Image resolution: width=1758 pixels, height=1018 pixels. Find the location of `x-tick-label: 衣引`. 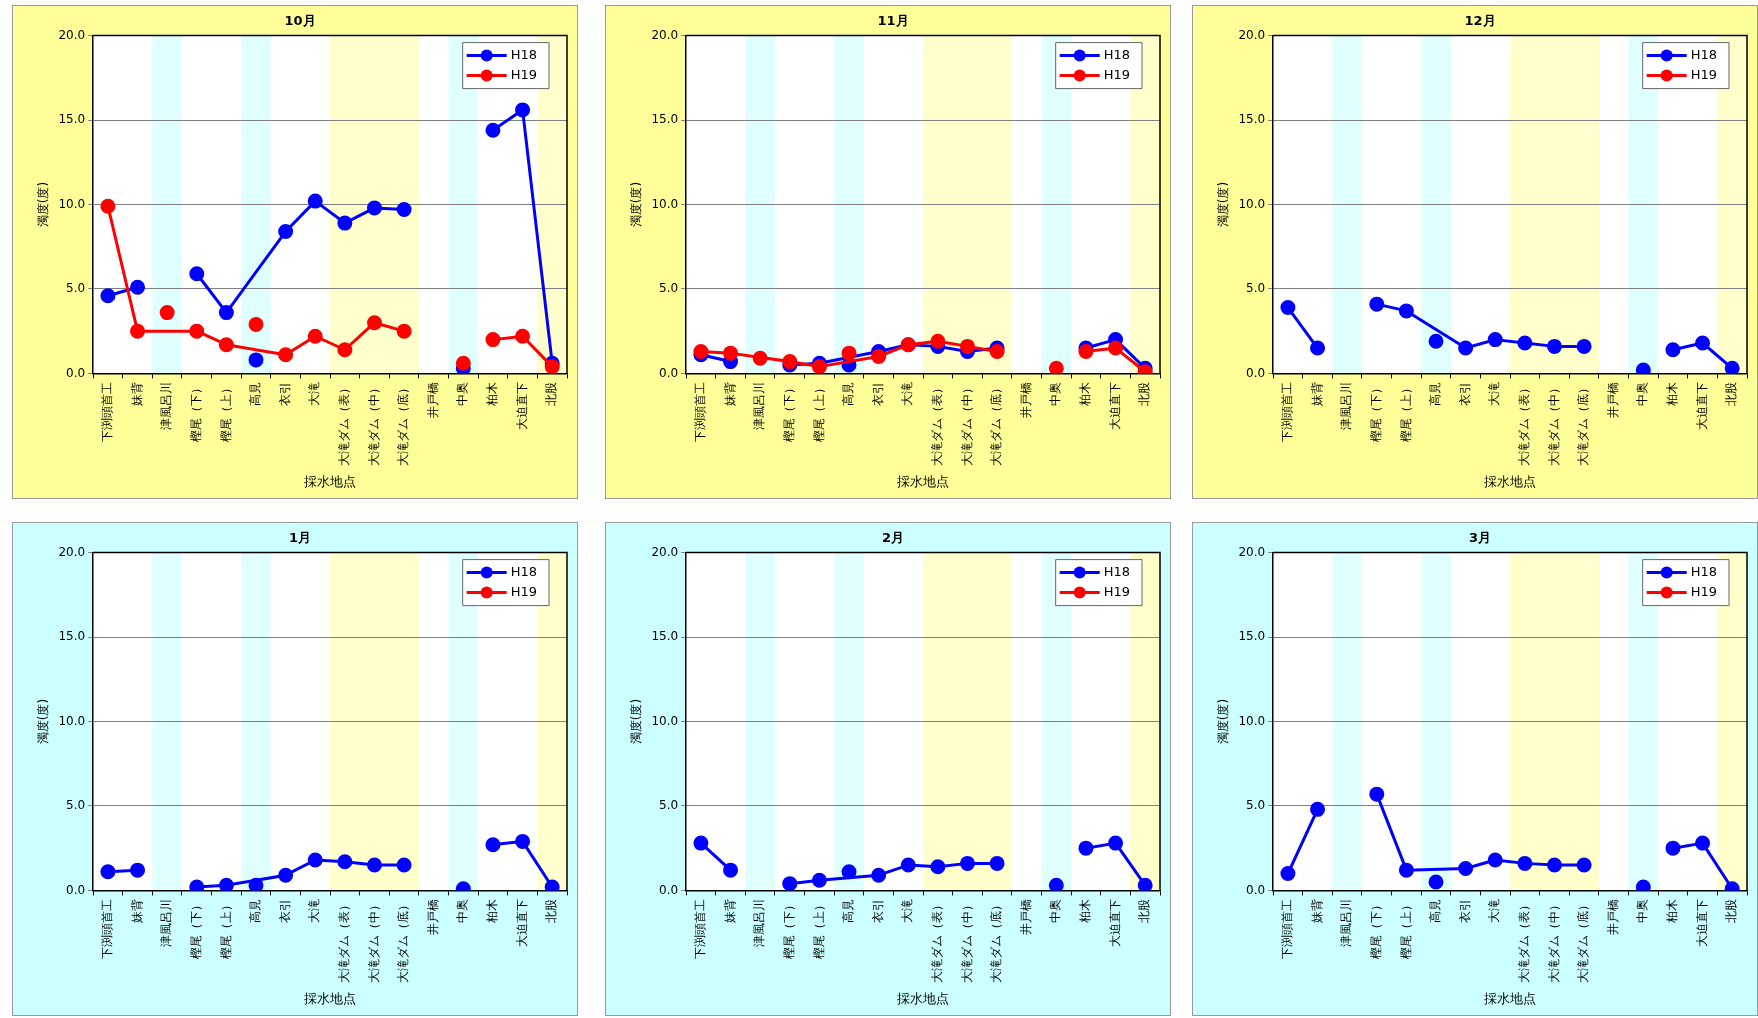

x-tick-label: 衣引 is located at coordinates (877, 911).